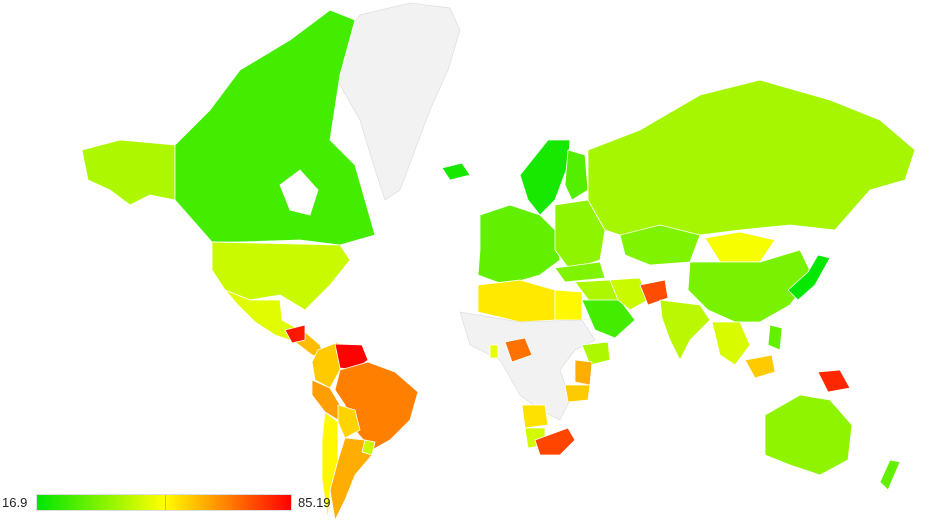 The image size is (933, 520). I want to click on region-angola, so click(535, 416).